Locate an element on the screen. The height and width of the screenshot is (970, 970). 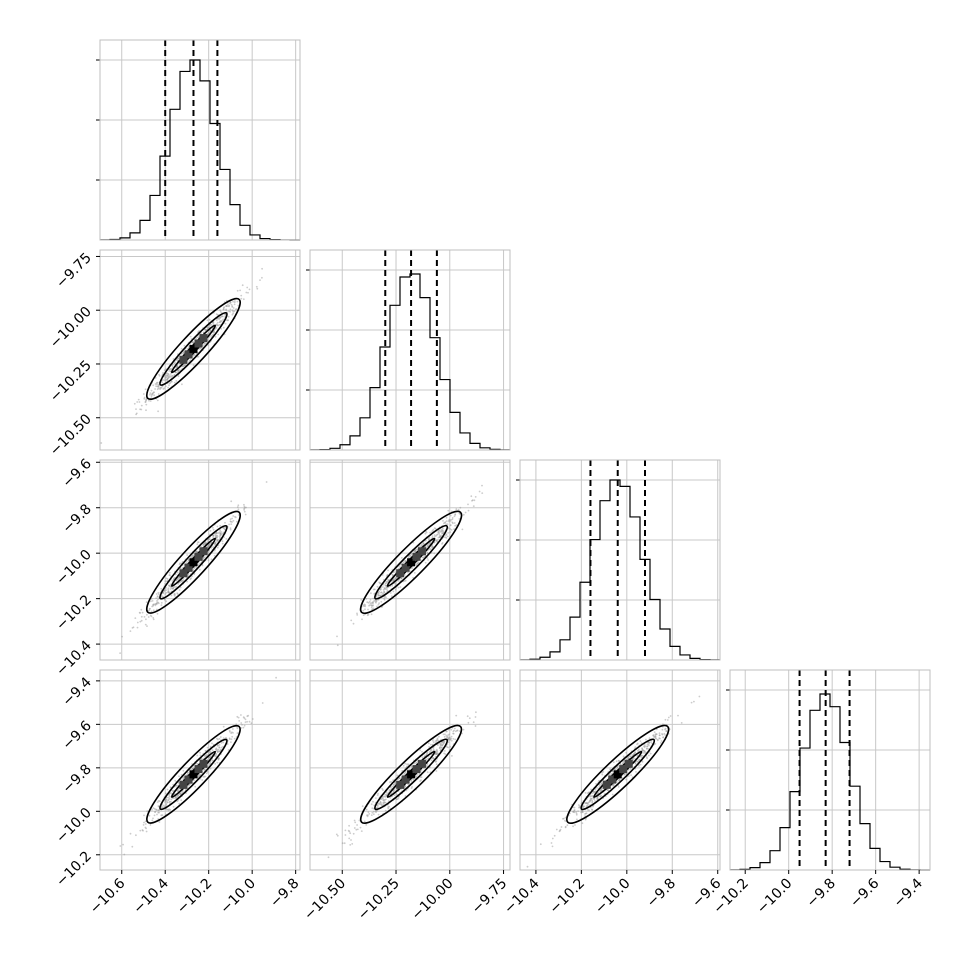
panel-frame is located at coordinates (200, 350).